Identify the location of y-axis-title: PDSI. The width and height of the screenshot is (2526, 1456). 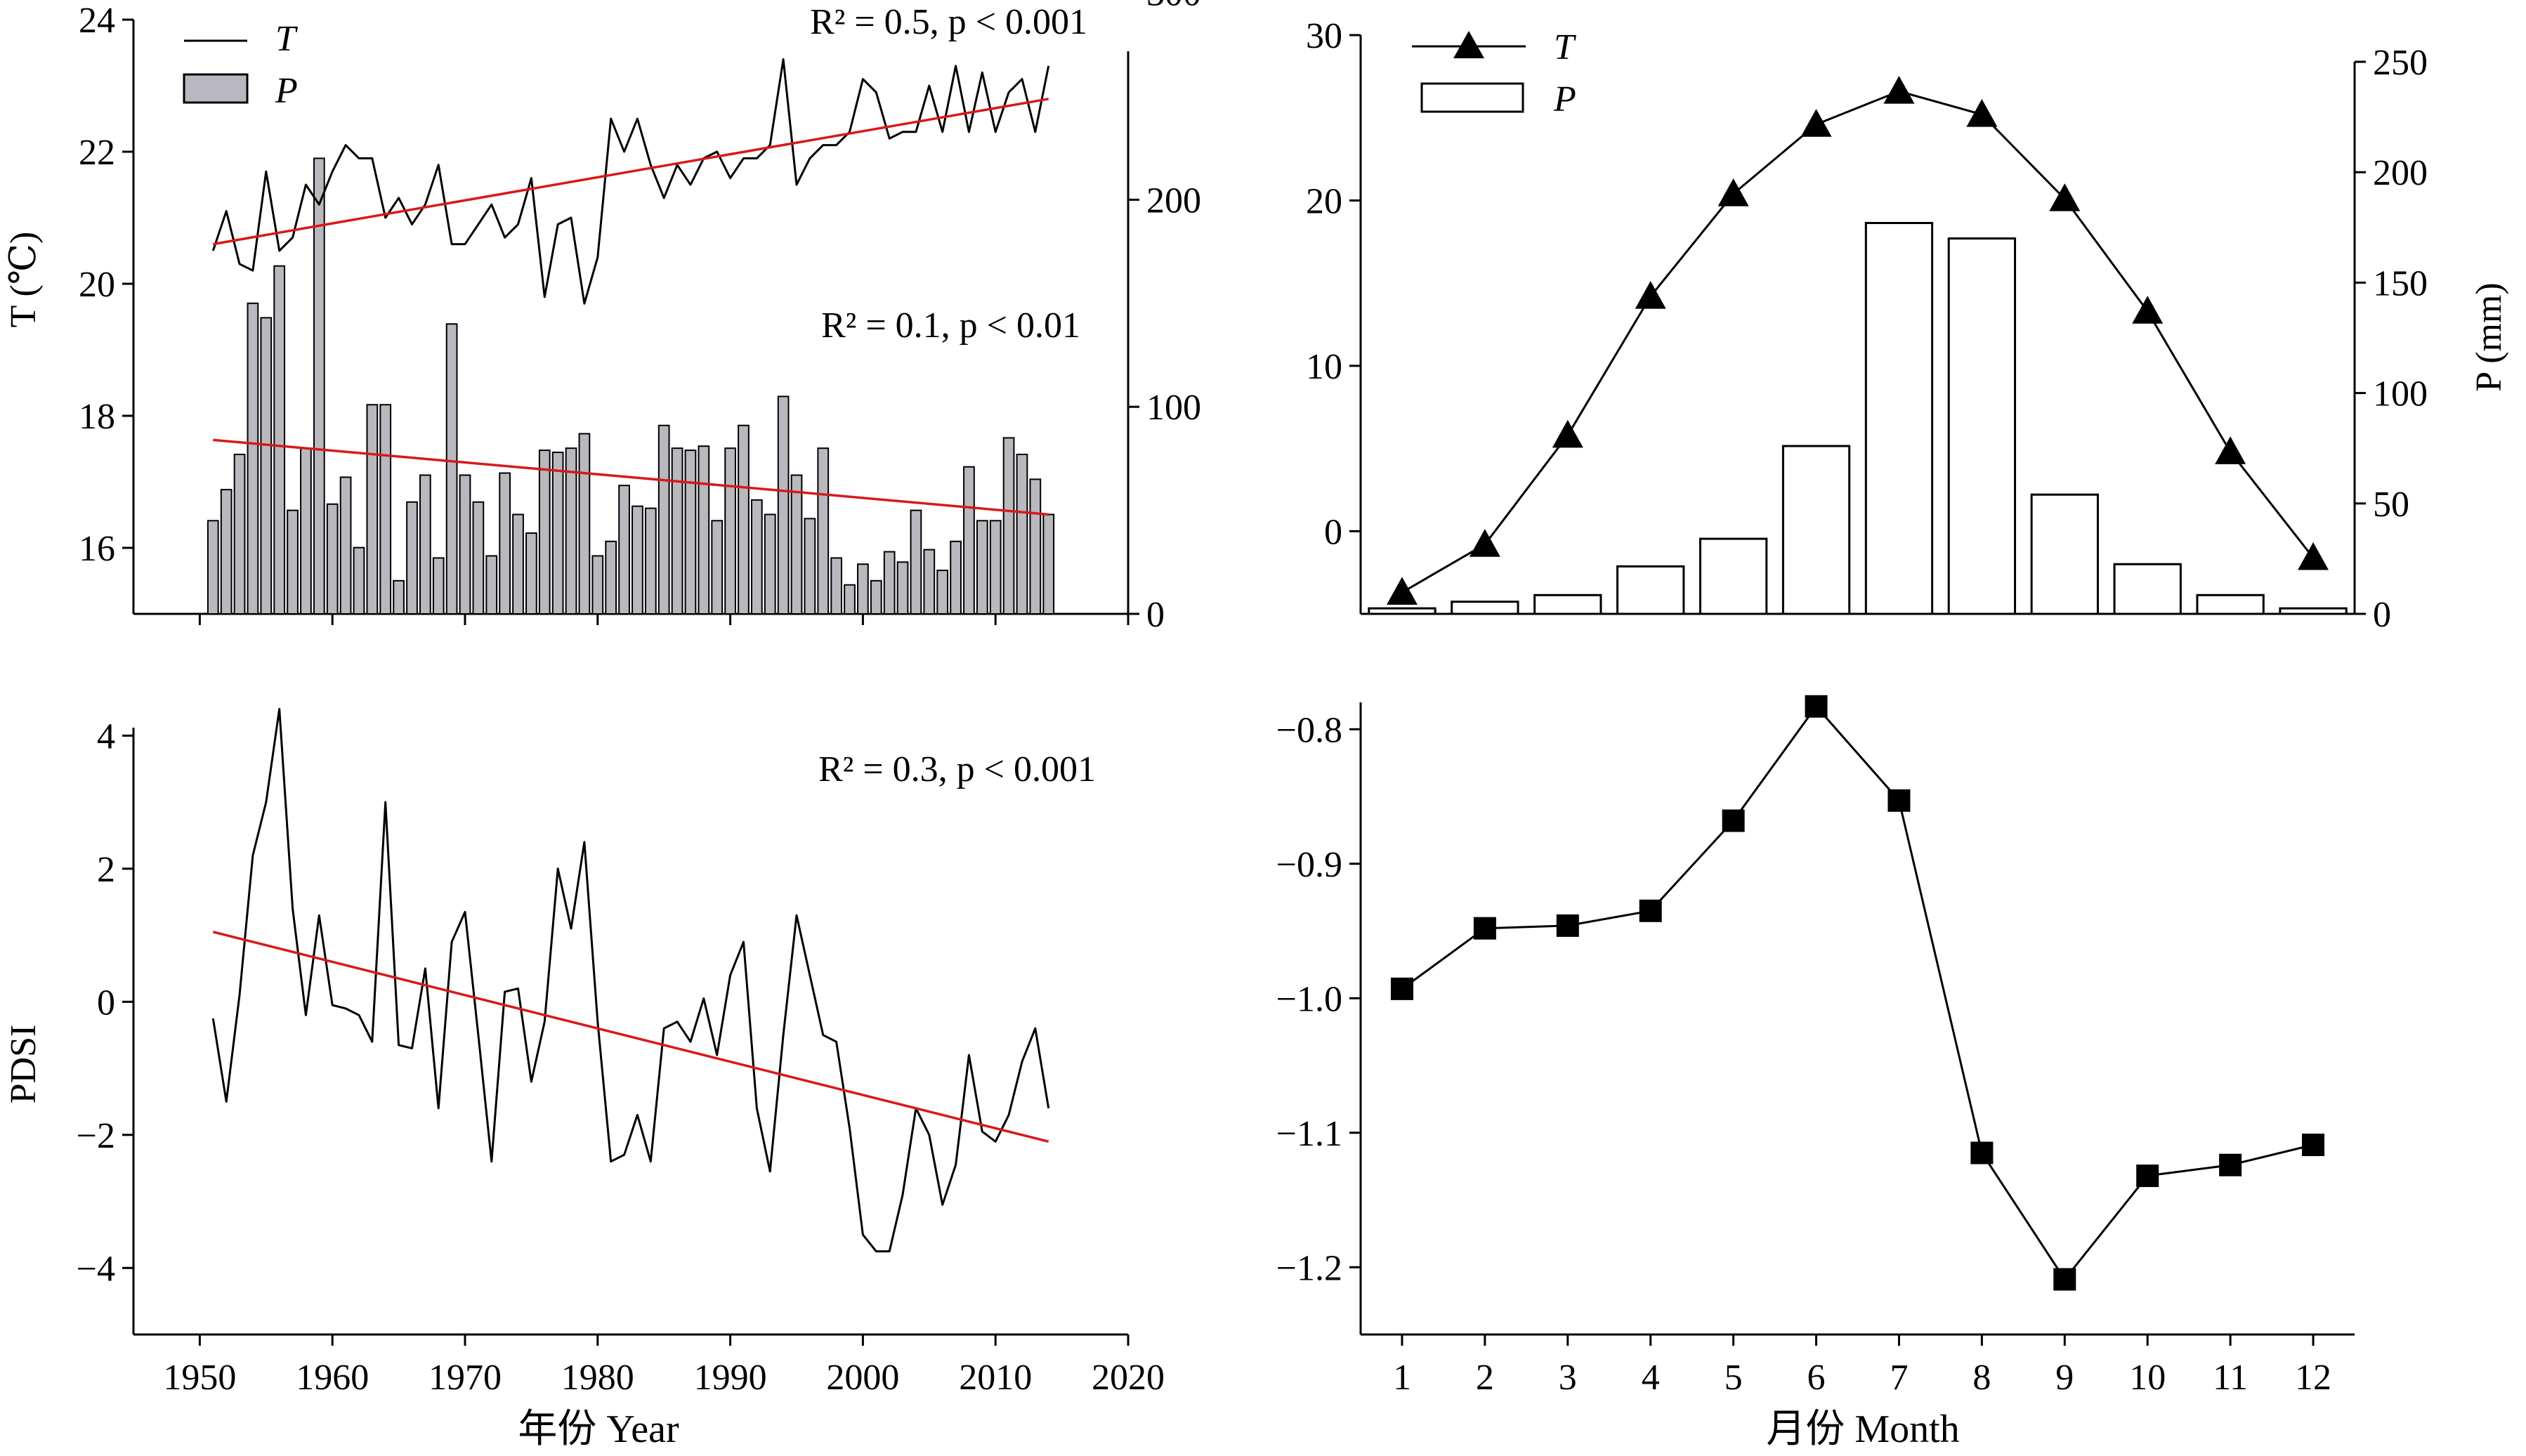
(24, 1064).